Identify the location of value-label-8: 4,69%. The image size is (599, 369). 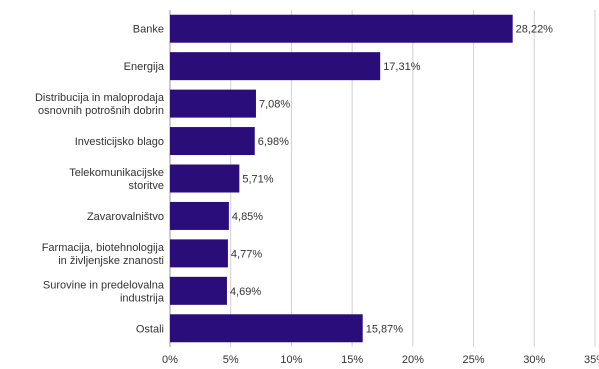
(245, 292).